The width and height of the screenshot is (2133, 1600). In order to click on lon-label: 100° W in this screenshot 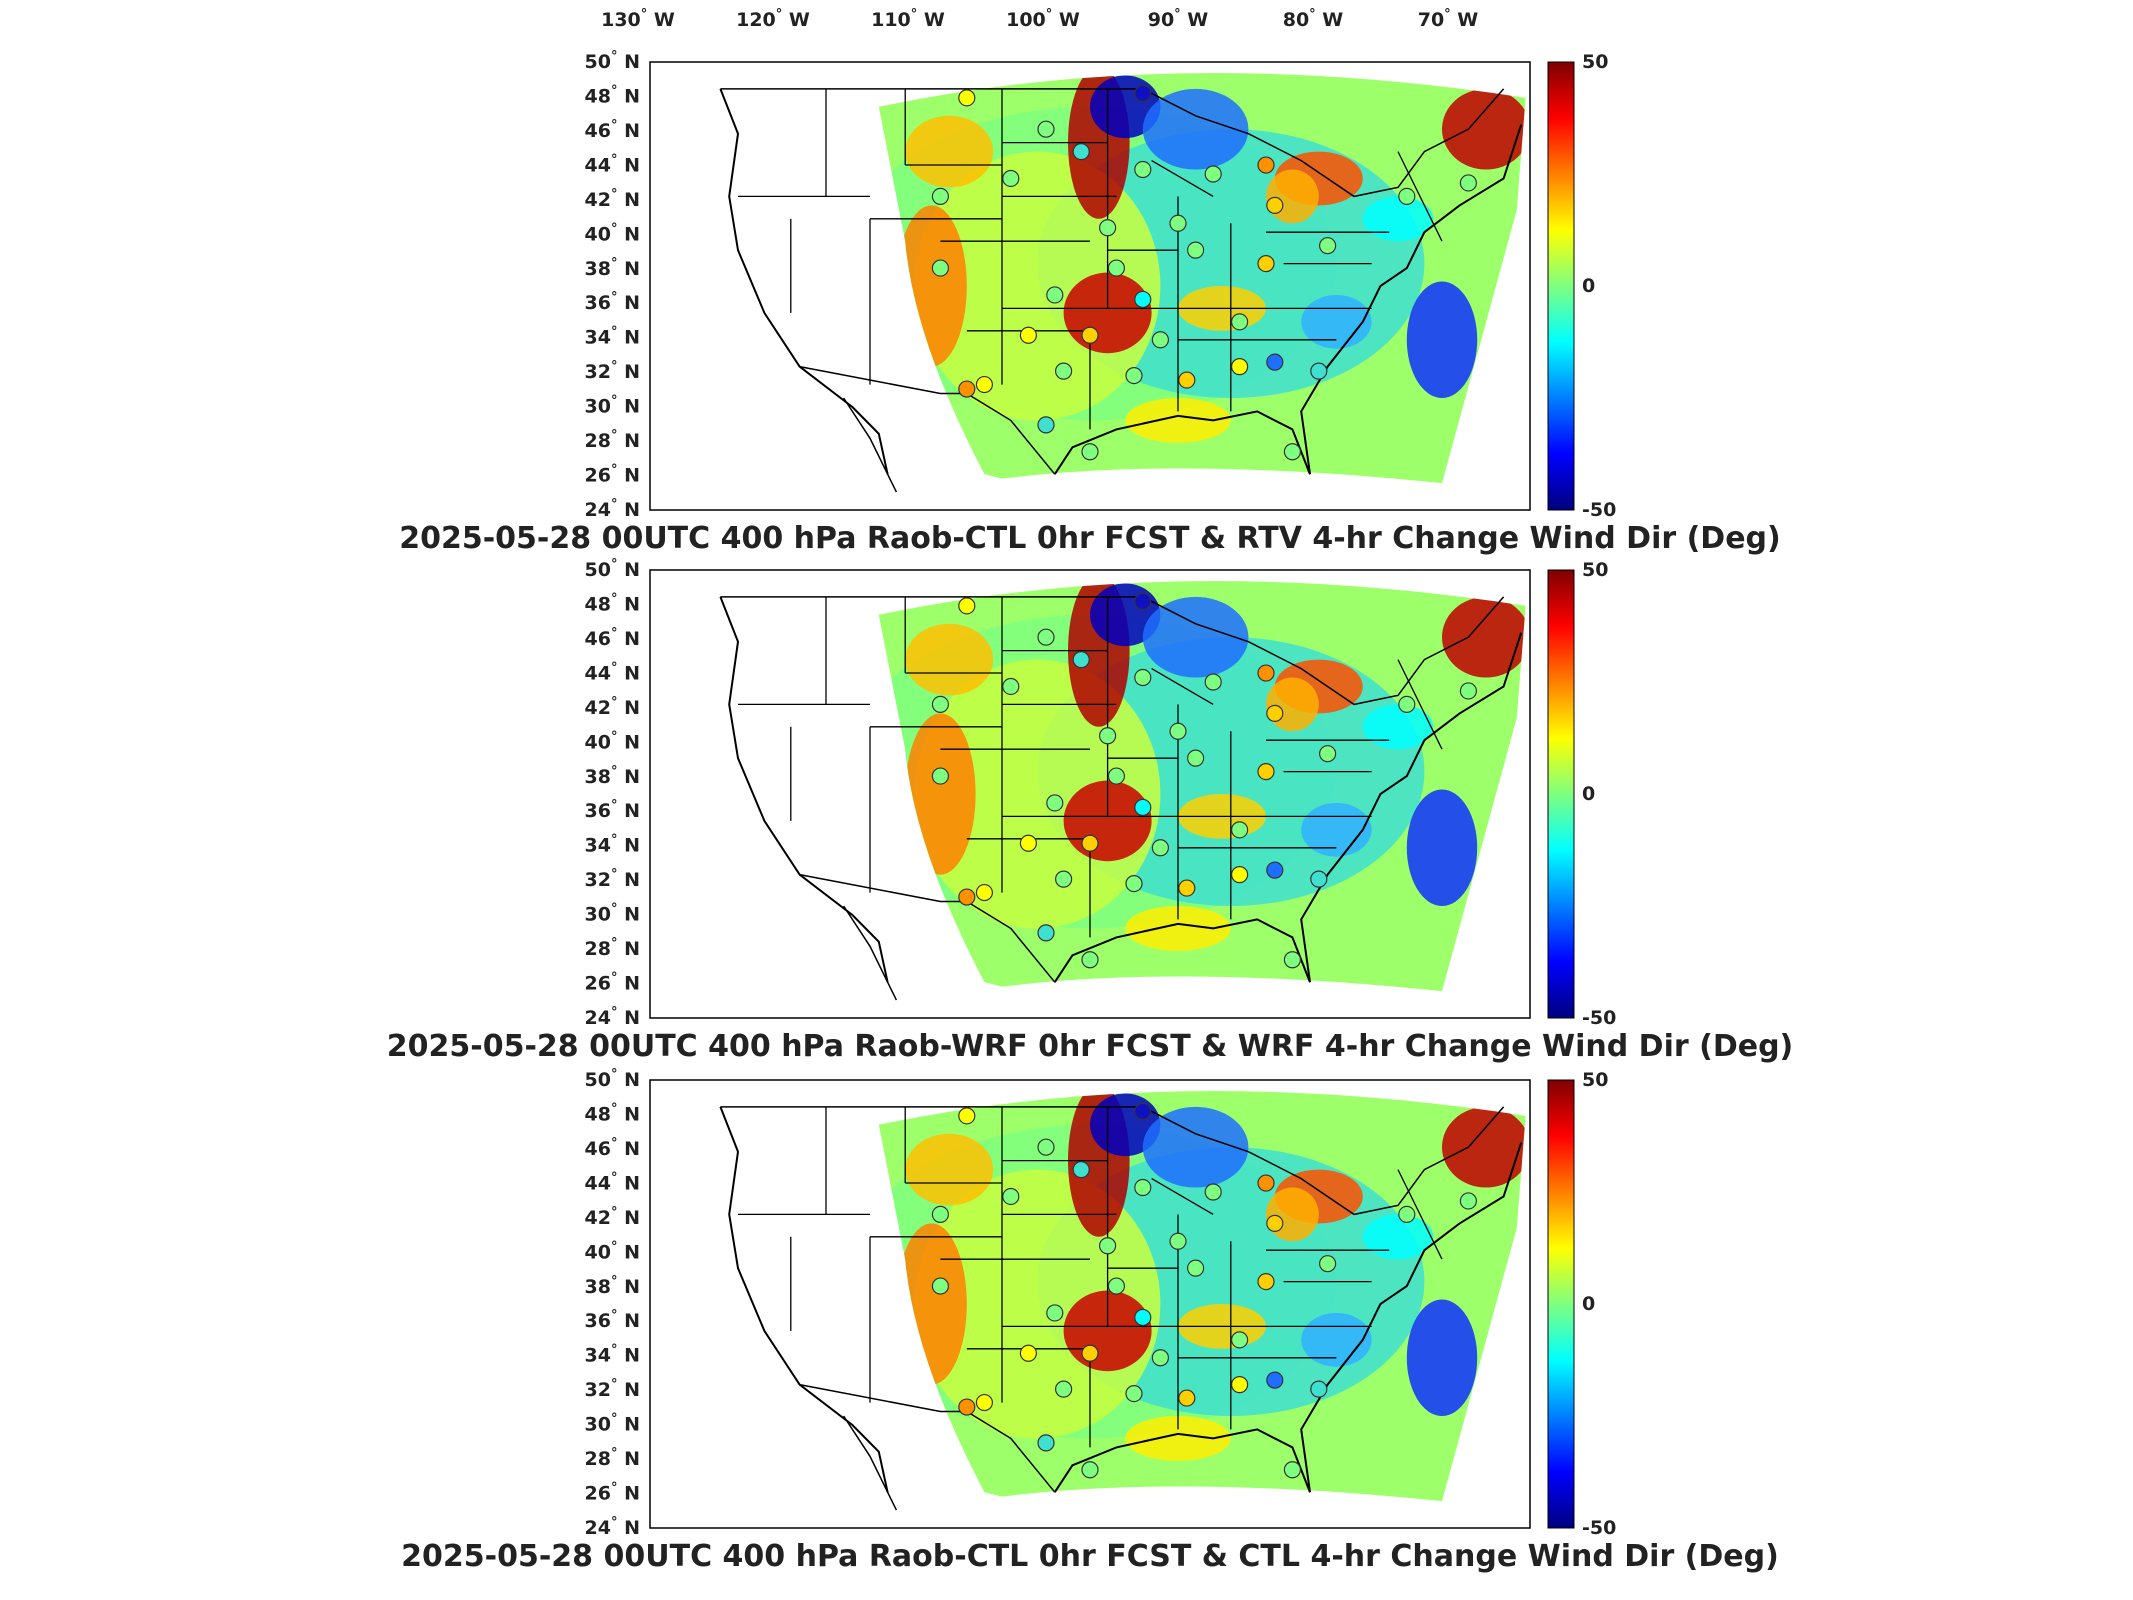, I will do `click(1043, 19)`.